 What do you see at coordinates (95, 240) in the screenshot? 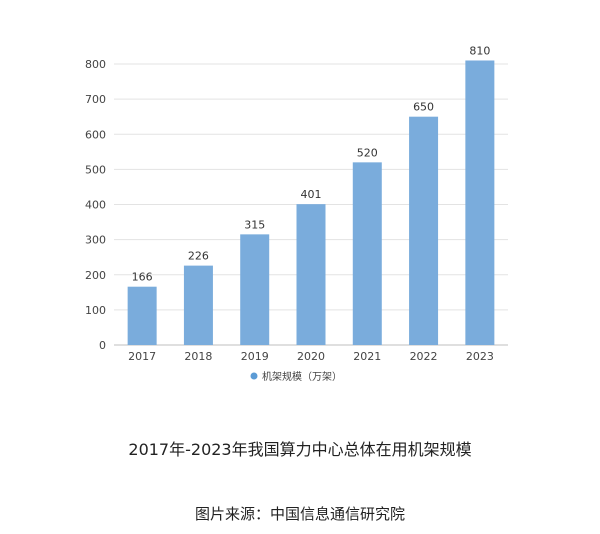
I see `y-tick-label: 300` at bounding box center [95, 240].